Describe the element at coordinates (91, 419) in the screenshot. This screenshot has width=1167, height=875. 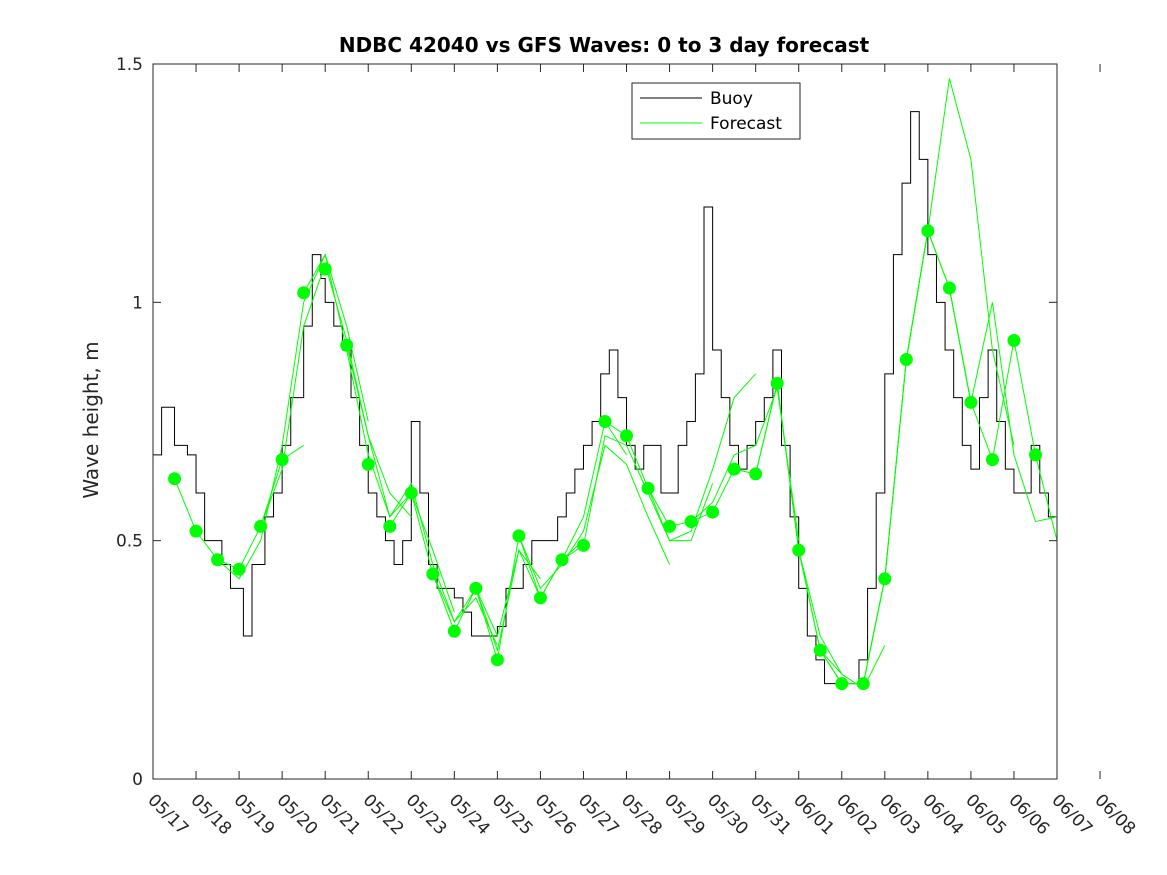
I see `y-axis-label: Wave height, m` at that location.